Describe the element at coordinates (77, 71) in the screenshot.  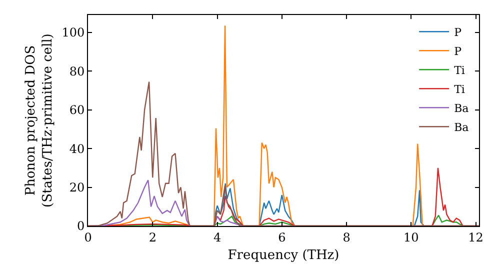
I see `y-tick-label: 80` at that location.